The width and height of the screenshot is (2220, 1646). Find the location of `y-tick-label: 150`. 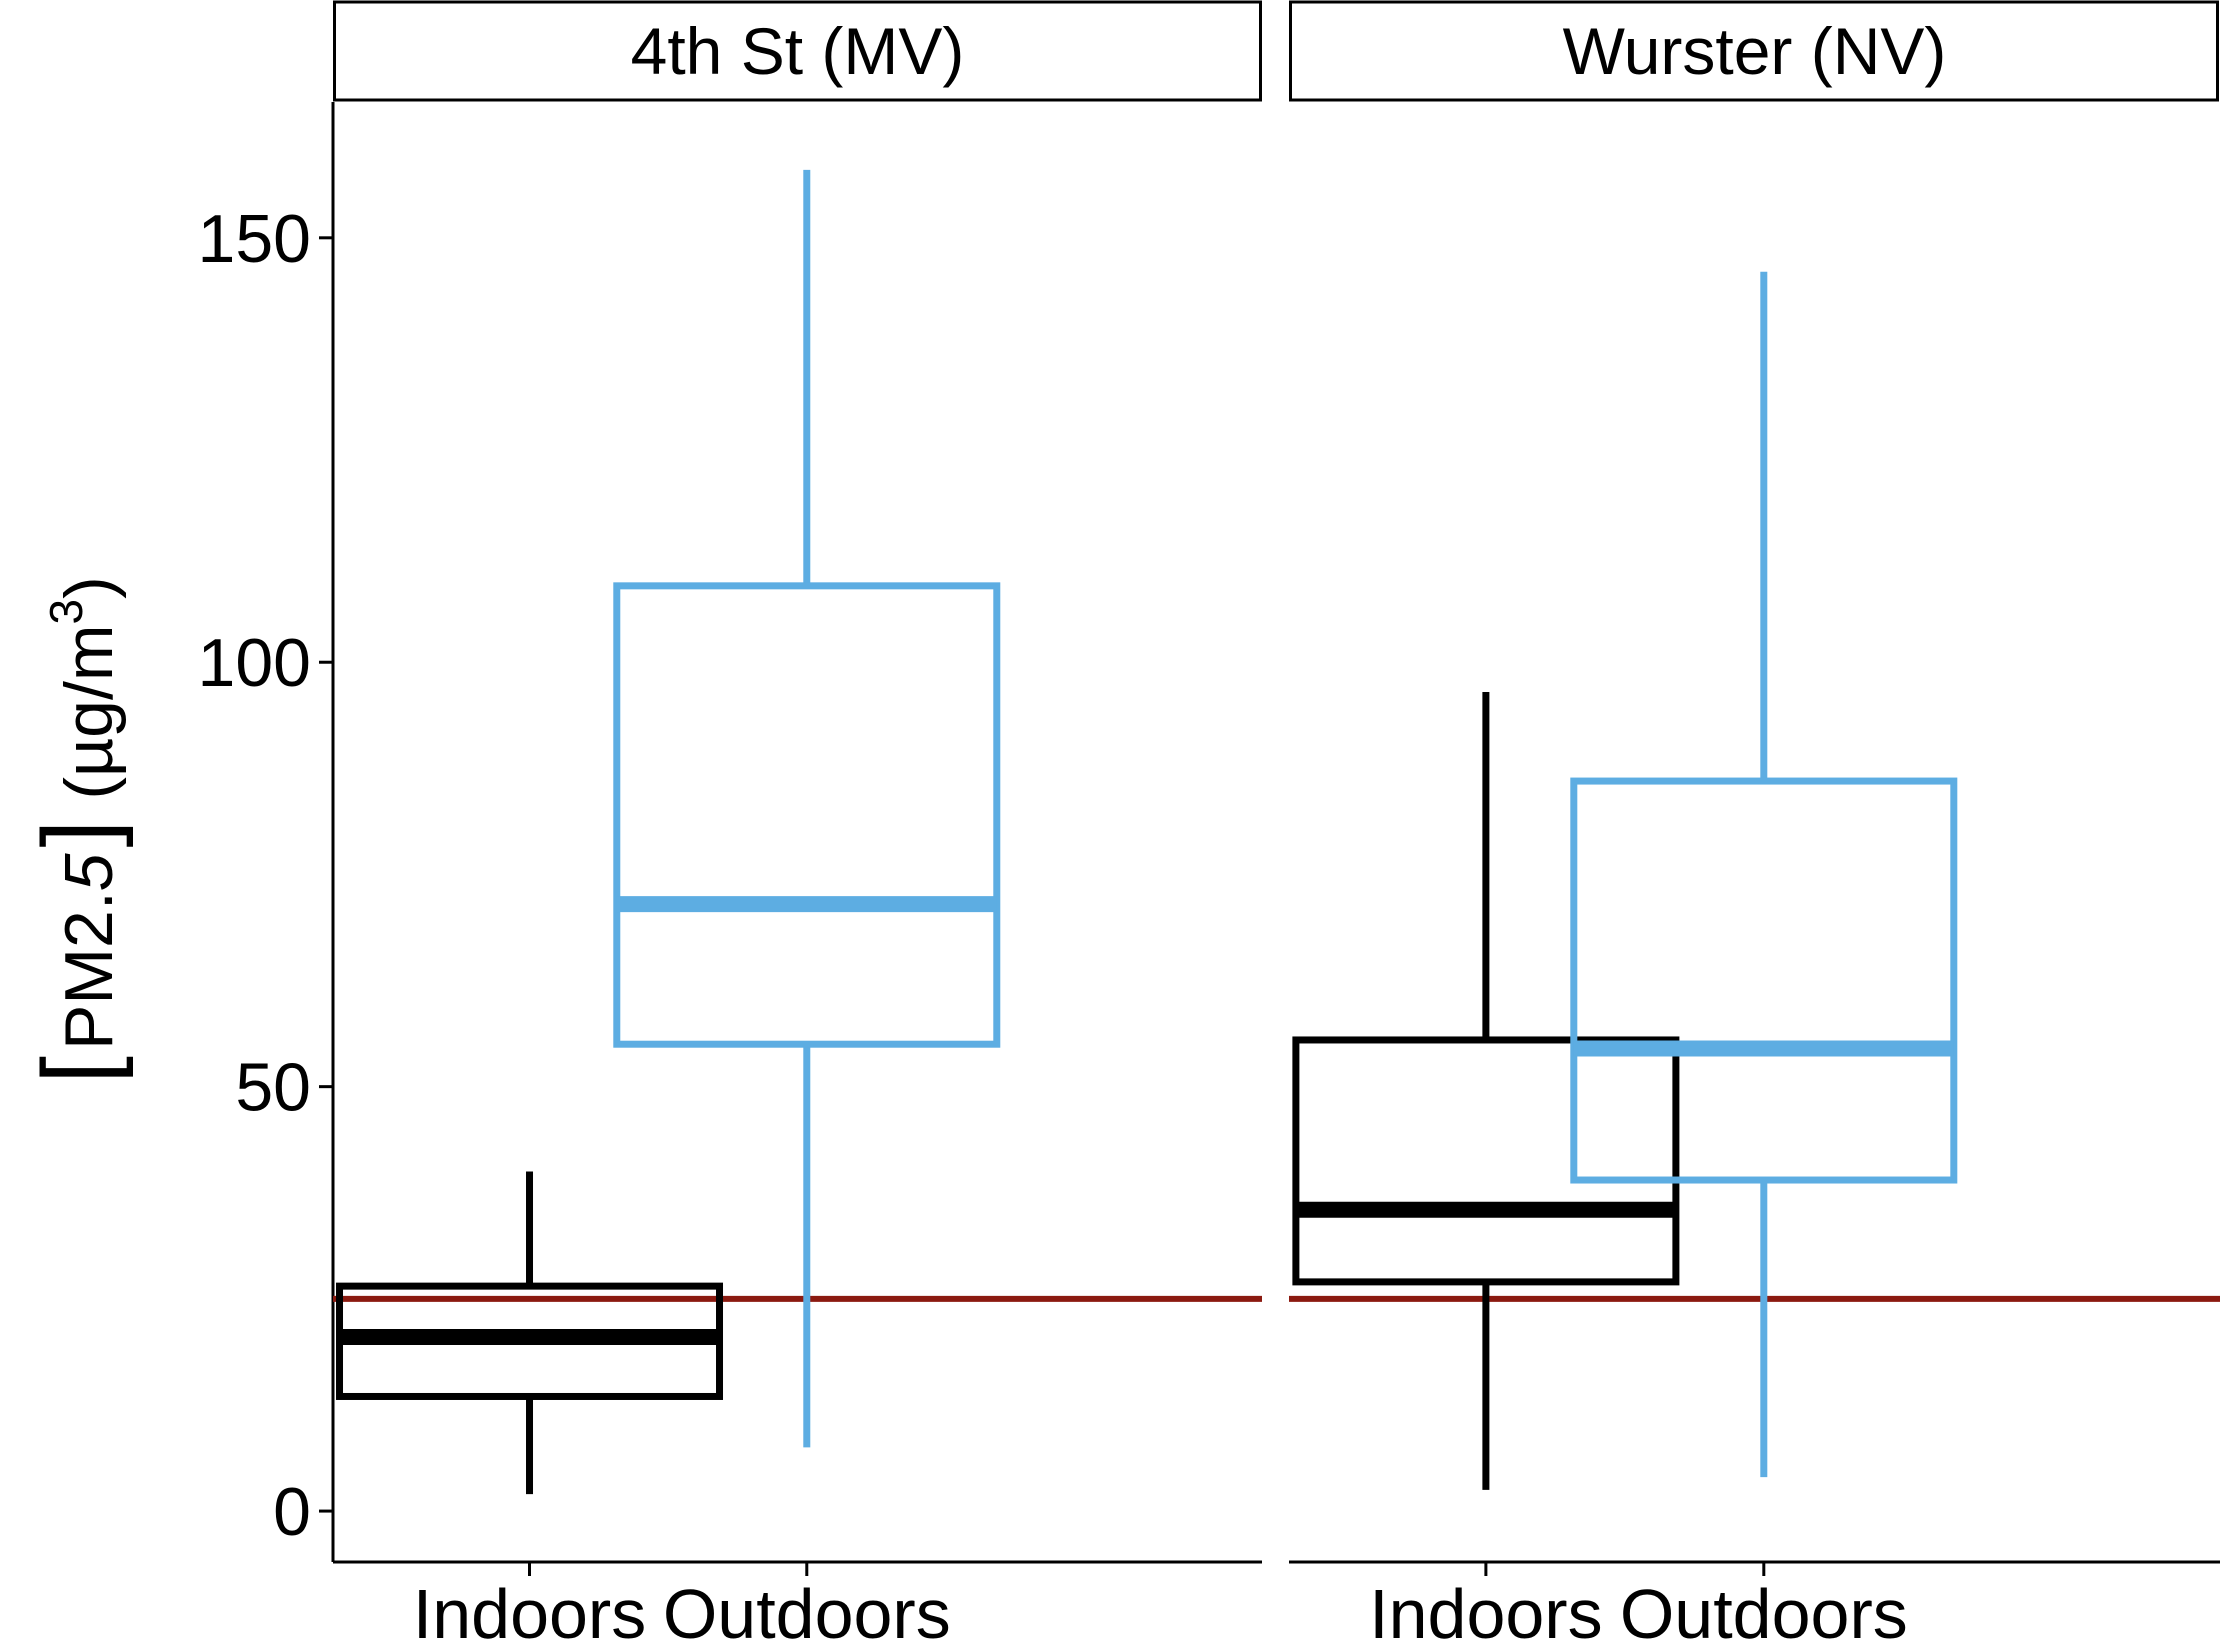

y-tick-label: 150 is located at coordinates (254, 239).